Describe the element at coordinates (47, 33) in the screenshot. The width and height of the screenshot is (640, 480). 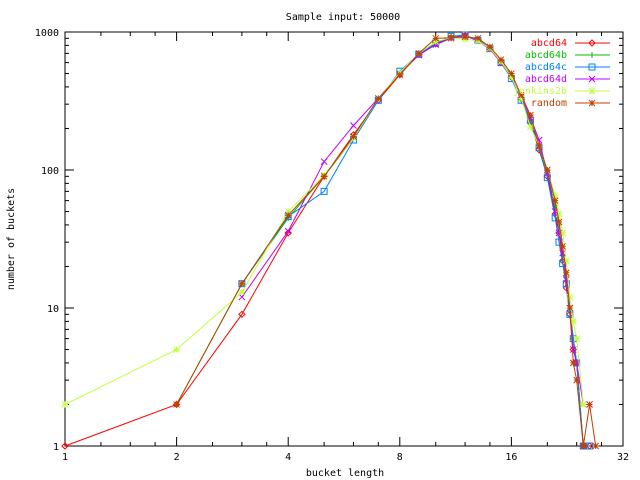
I see `y-tick-label: 1000` at that location.